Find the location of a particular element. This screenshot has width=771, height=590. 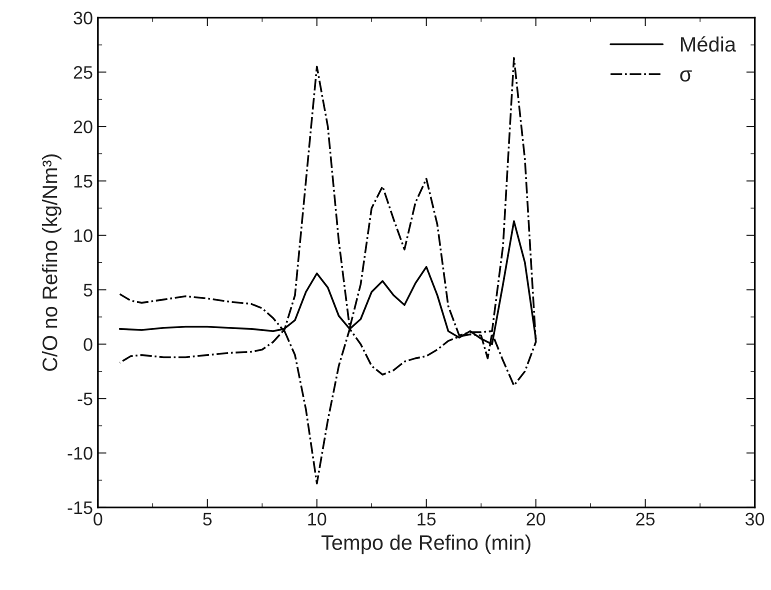

y-tick-label: 5 is located at coordinates (88, 290).